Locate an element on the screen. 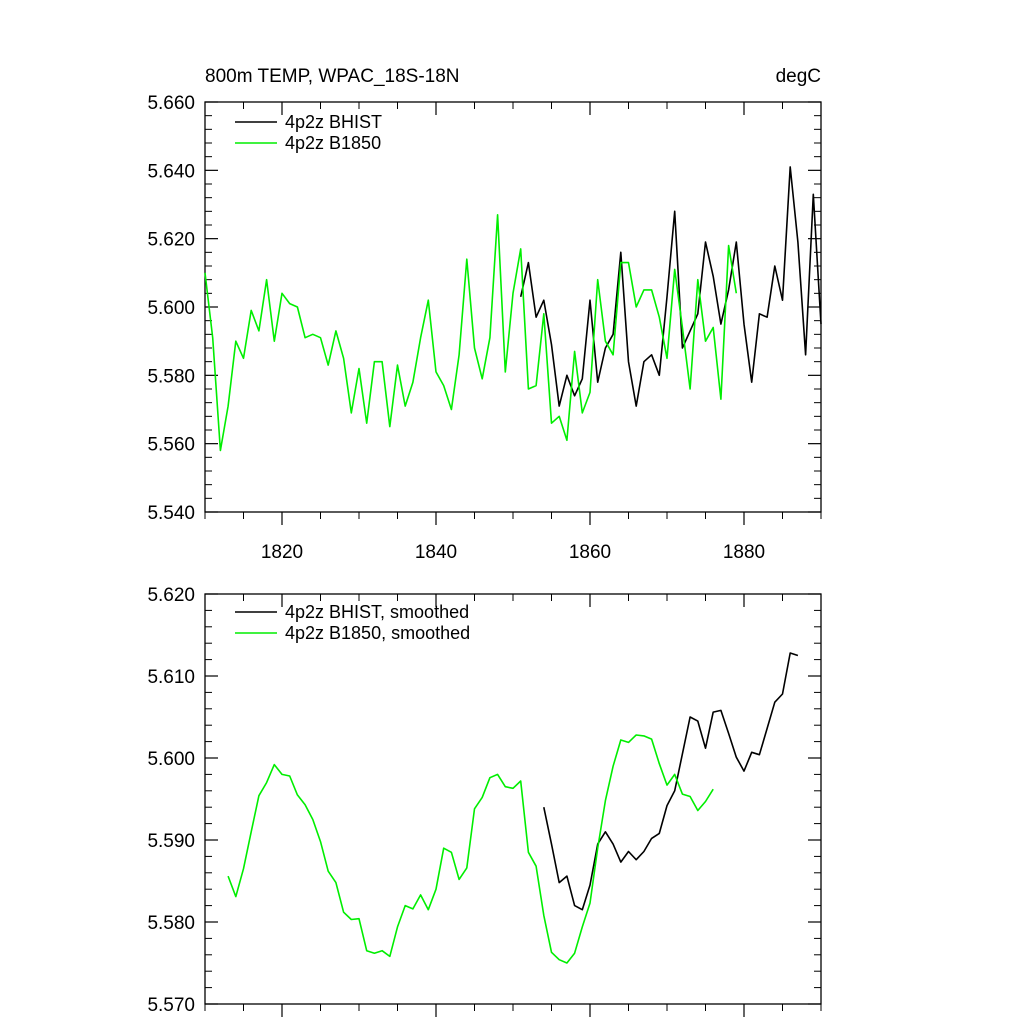 The image size is (1024, 1024). top-ytick-label: 5.640 is located at coordinates (171, 171).